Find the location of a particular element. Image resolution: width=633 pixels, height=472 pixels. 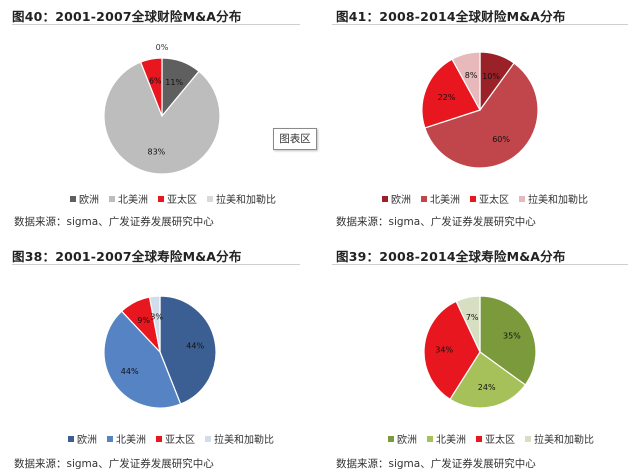

data-label: 83% is located at coordinates (157, 152).